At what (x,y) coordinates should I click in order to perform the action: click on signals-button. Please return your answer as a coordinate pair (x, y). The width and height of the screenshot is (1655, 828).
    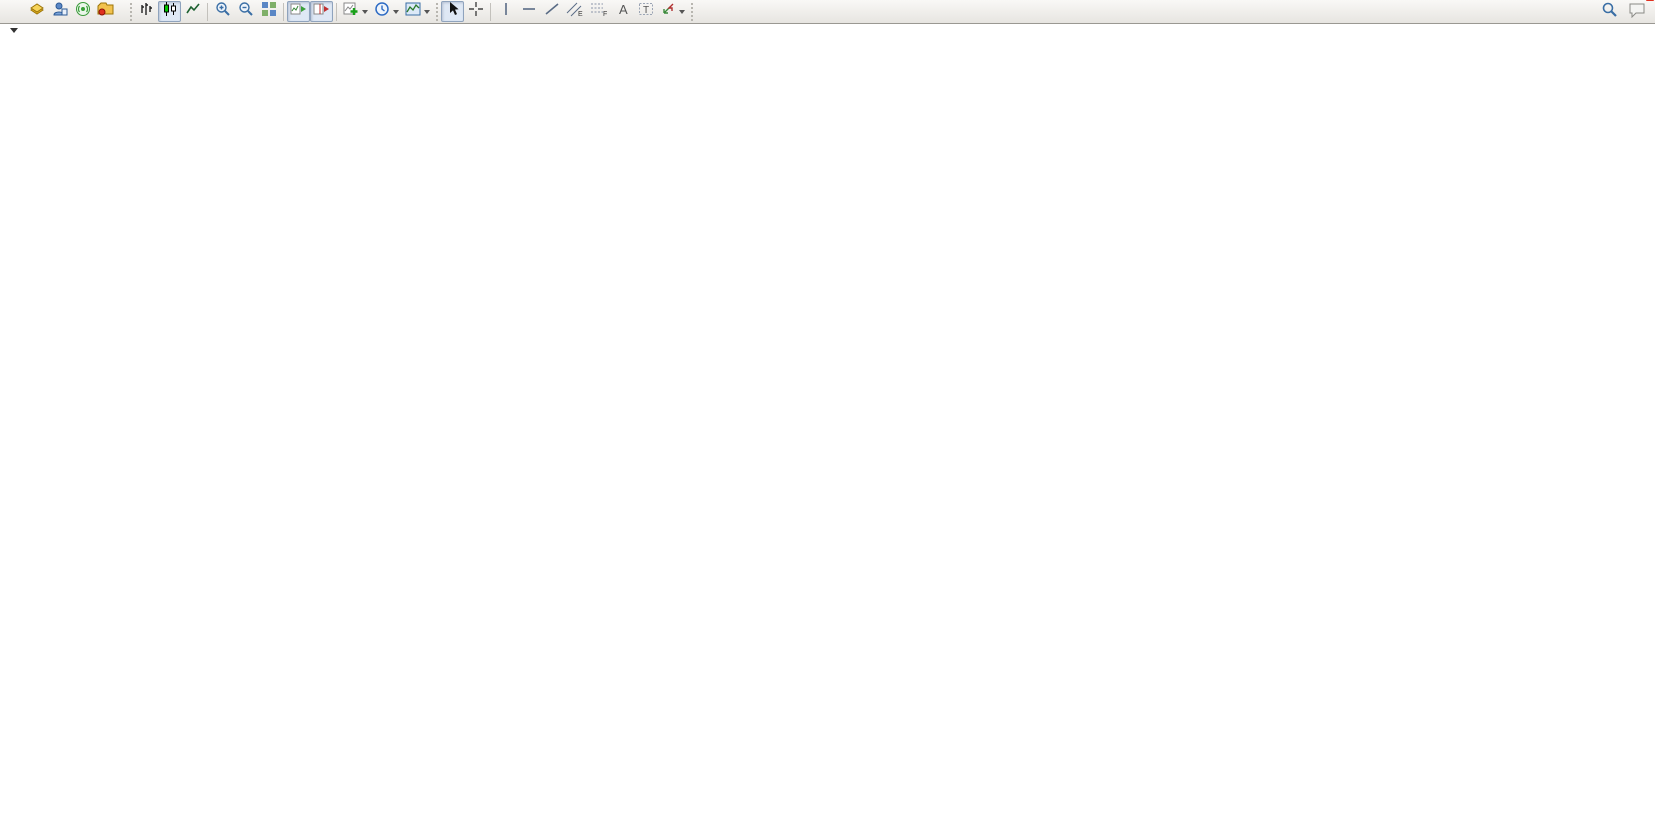
    Looking at the image, I should click on (82, 11).